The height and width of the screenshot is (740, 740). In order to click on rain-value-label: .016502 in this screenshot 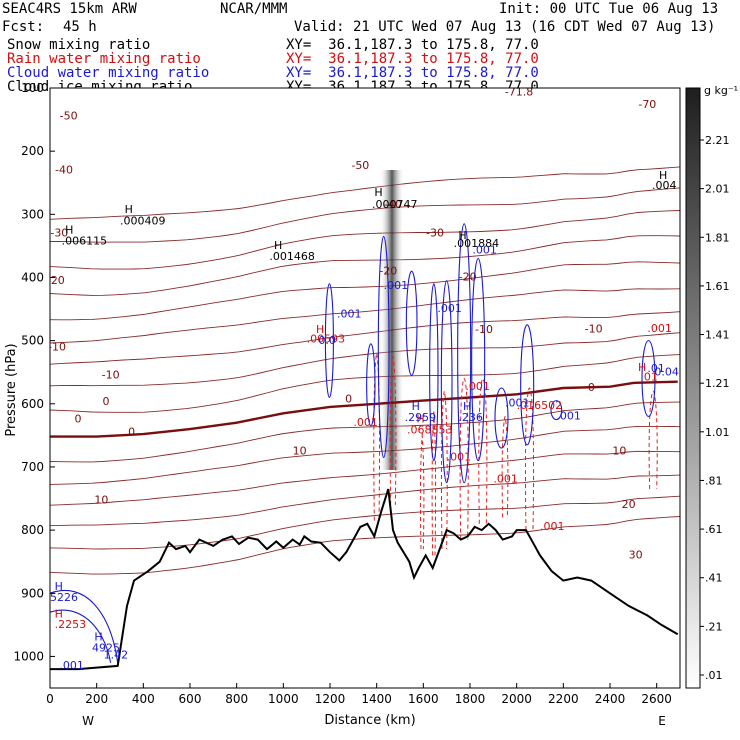, I will do `click(540, 405)`.